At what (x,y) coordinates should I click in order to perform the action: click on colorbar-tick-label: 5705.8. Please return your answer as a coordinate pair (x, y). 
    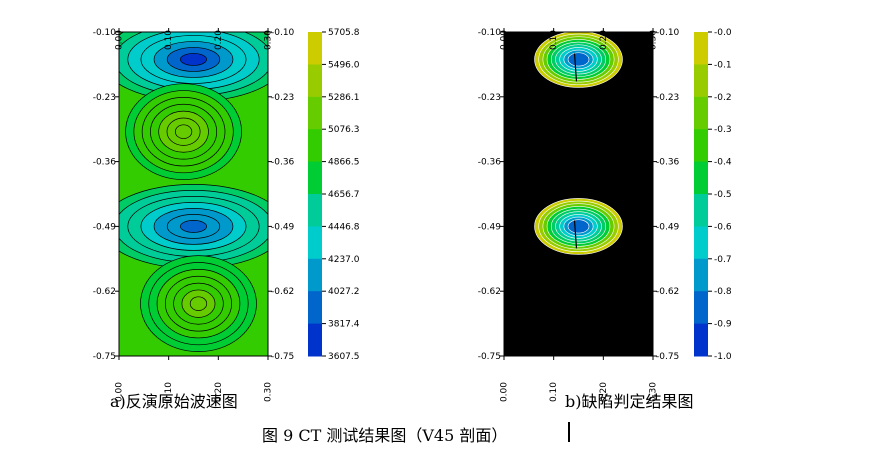
    Looking at the image, I should click on (344, 33).